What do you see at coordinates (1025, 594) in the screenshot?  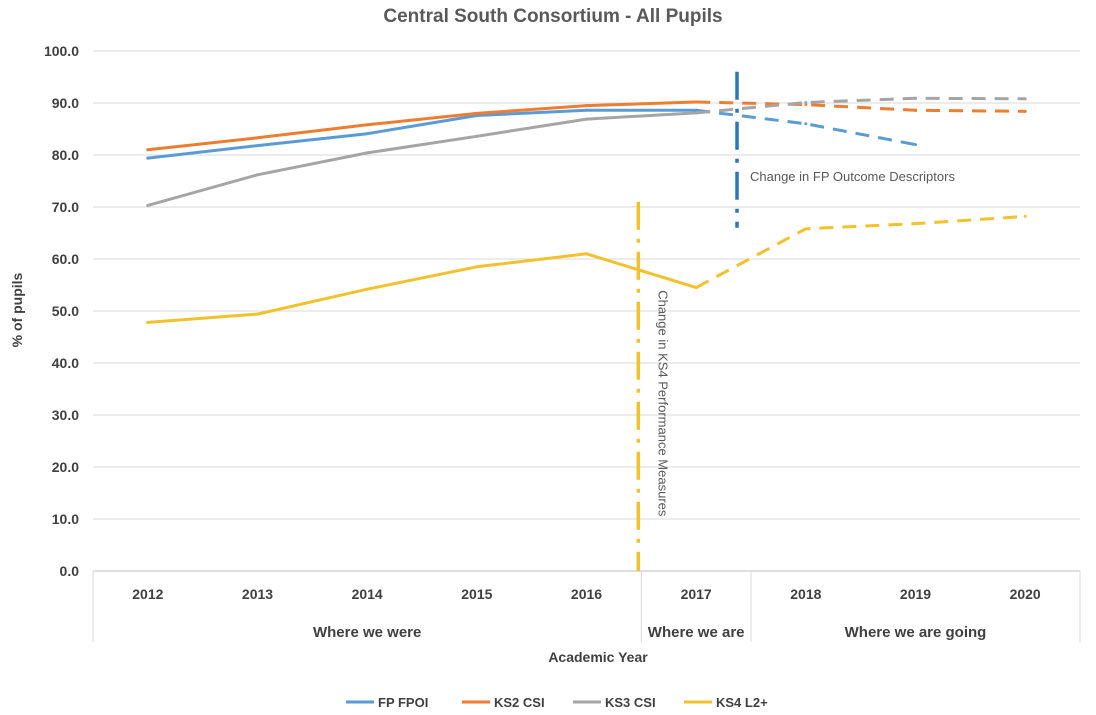 I see `x-tick-label: 2020` at bounding box center [1025, 594].